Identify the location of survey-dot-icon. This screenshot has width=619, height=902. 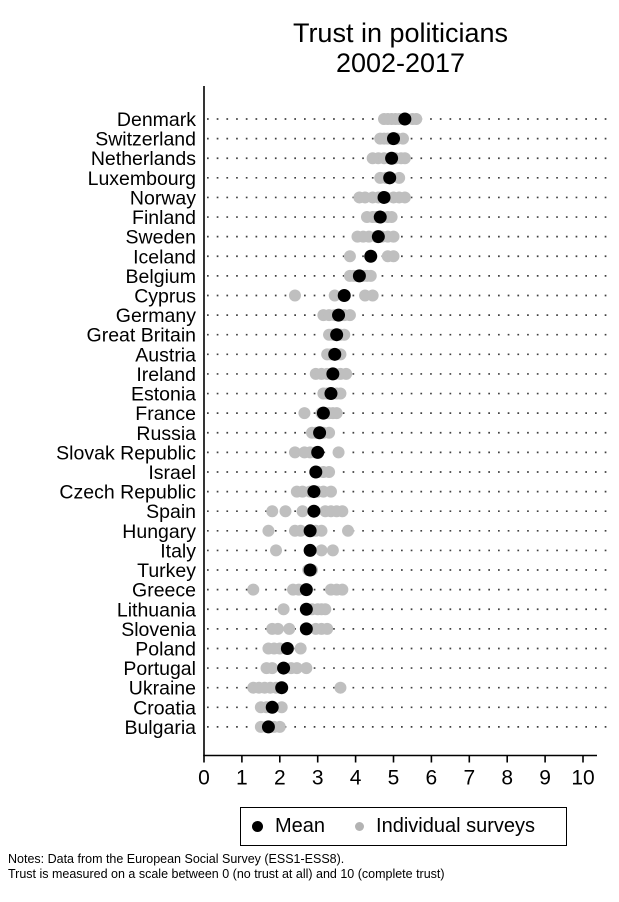
(360, 826).